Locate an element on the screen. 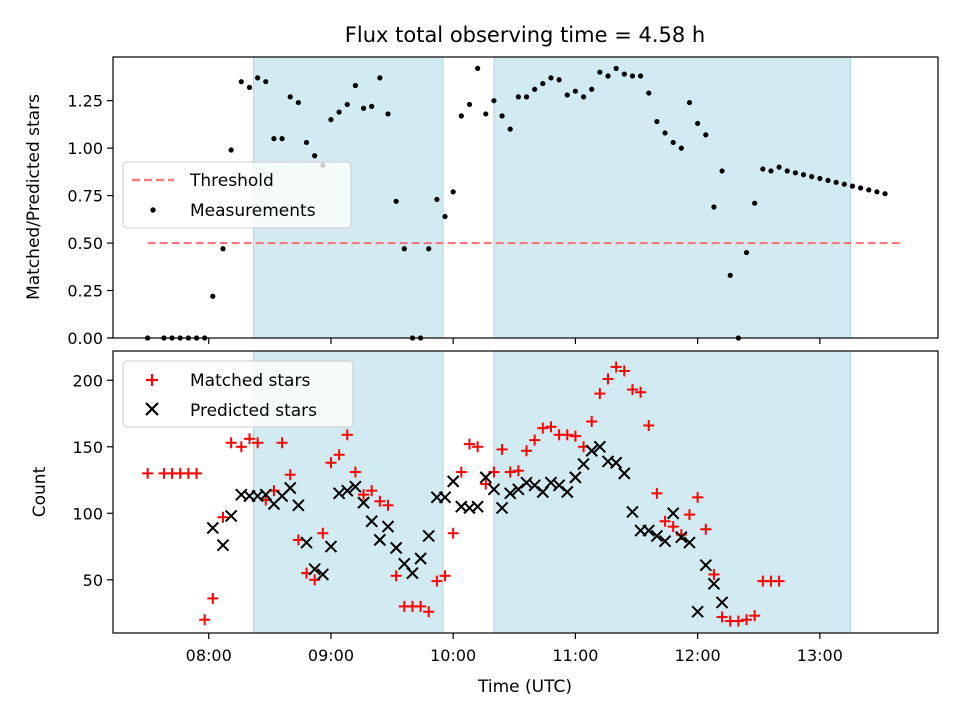 This screenshot has height=720, width=960. y-tick-label: 150 is located at coordinates (87, 447).